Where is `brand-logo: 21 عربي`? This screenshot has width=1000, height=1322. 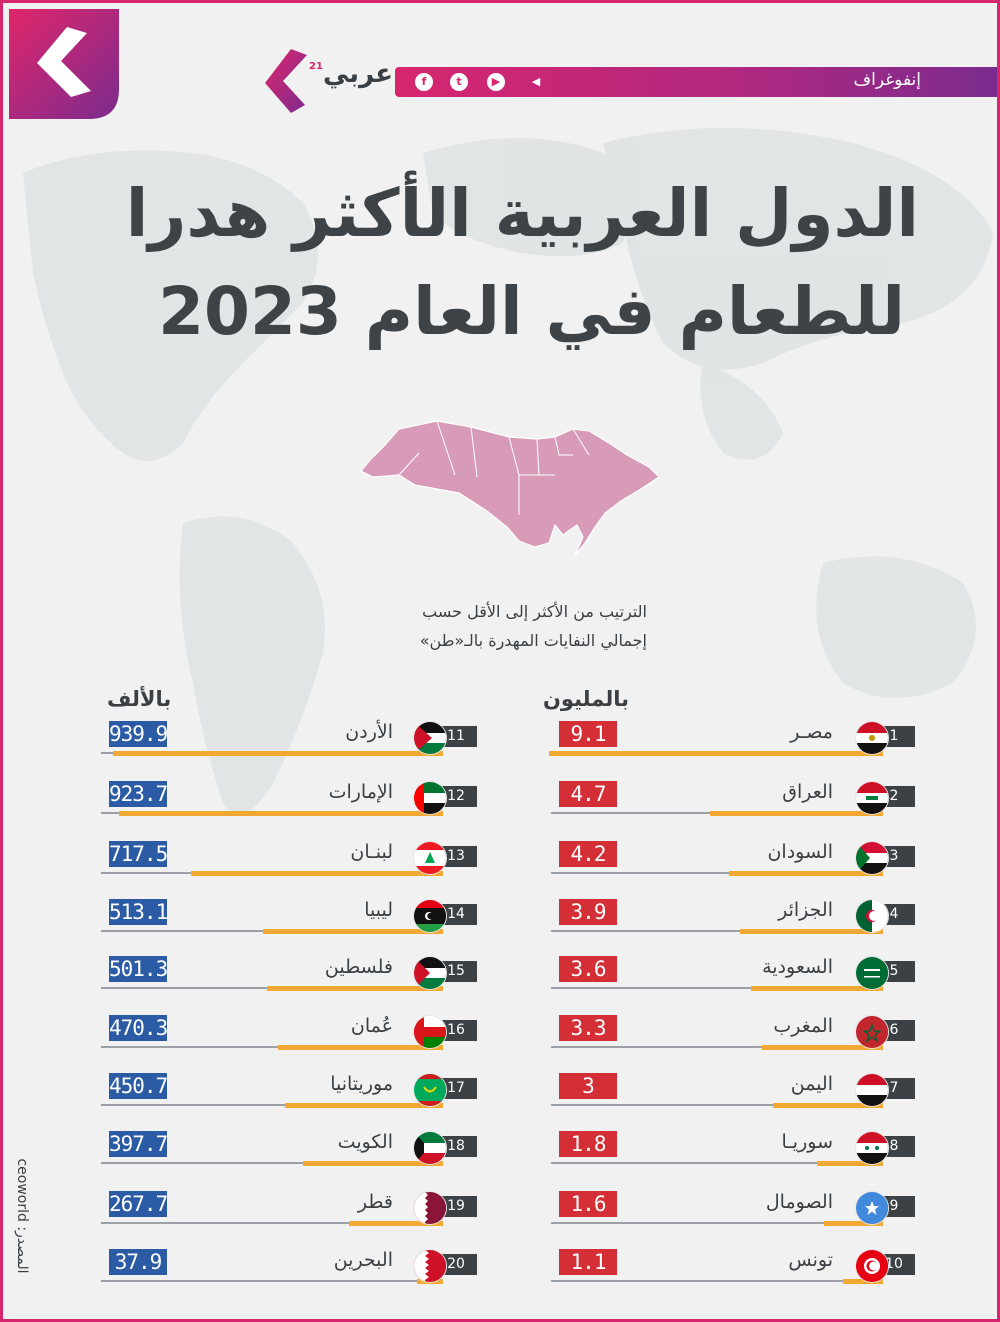
brand-logo: 21 عربي is located at coordinates (331, 82).